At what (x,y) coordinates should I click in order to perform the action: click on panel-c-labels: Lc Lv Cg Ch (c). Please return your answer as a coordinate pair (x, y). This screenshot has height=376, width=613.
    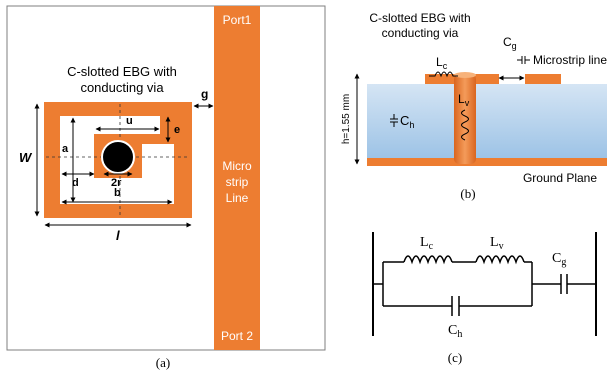
    Looking at the image, I should click on (493, 300).